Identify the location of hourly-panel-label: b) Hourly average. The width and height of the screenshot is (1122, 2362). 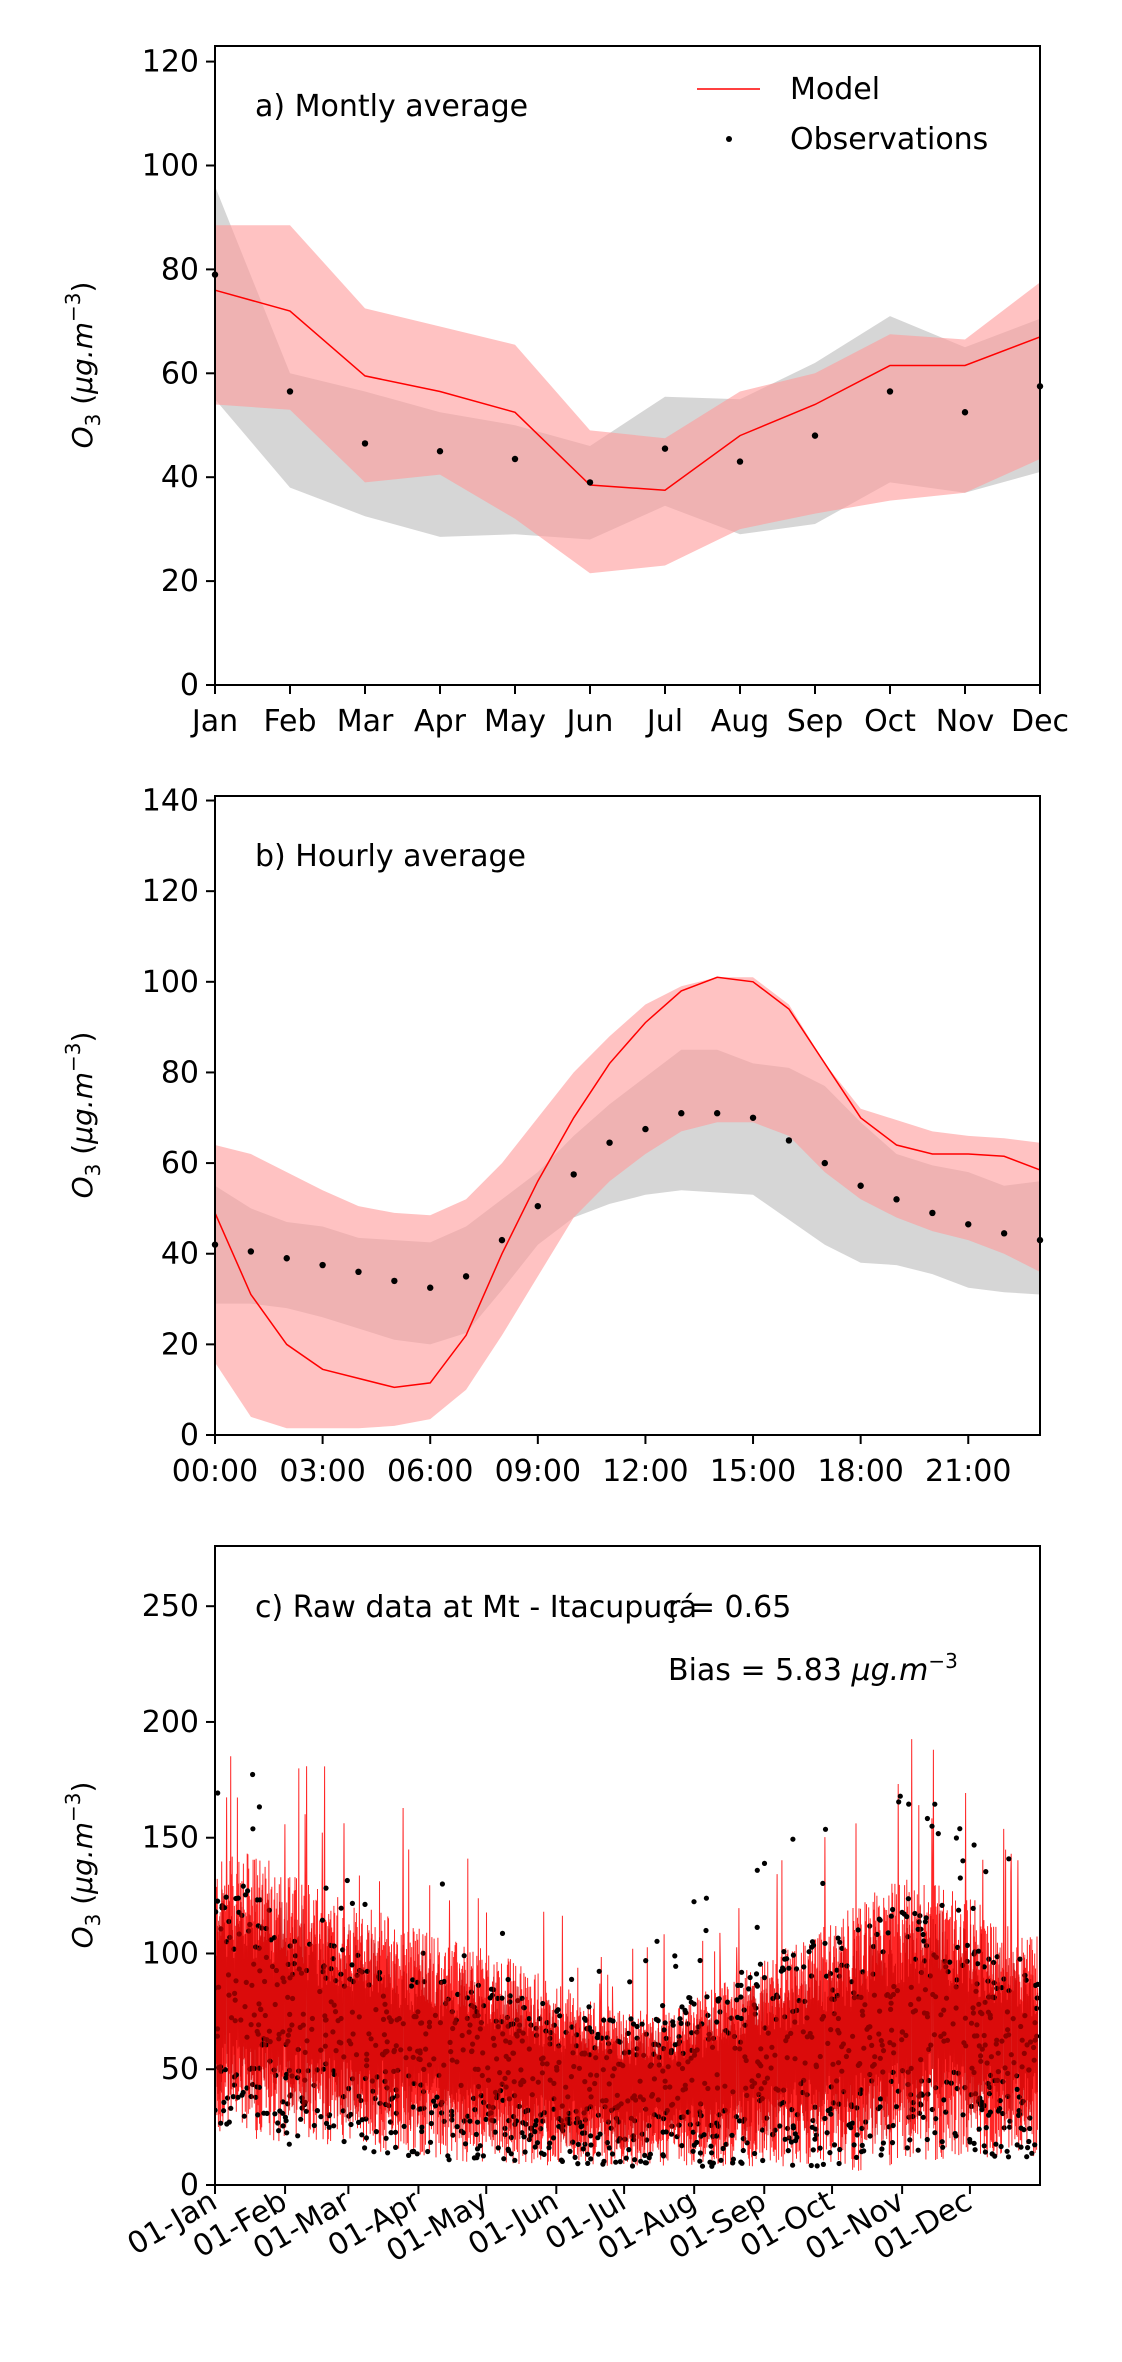
(390, 856).